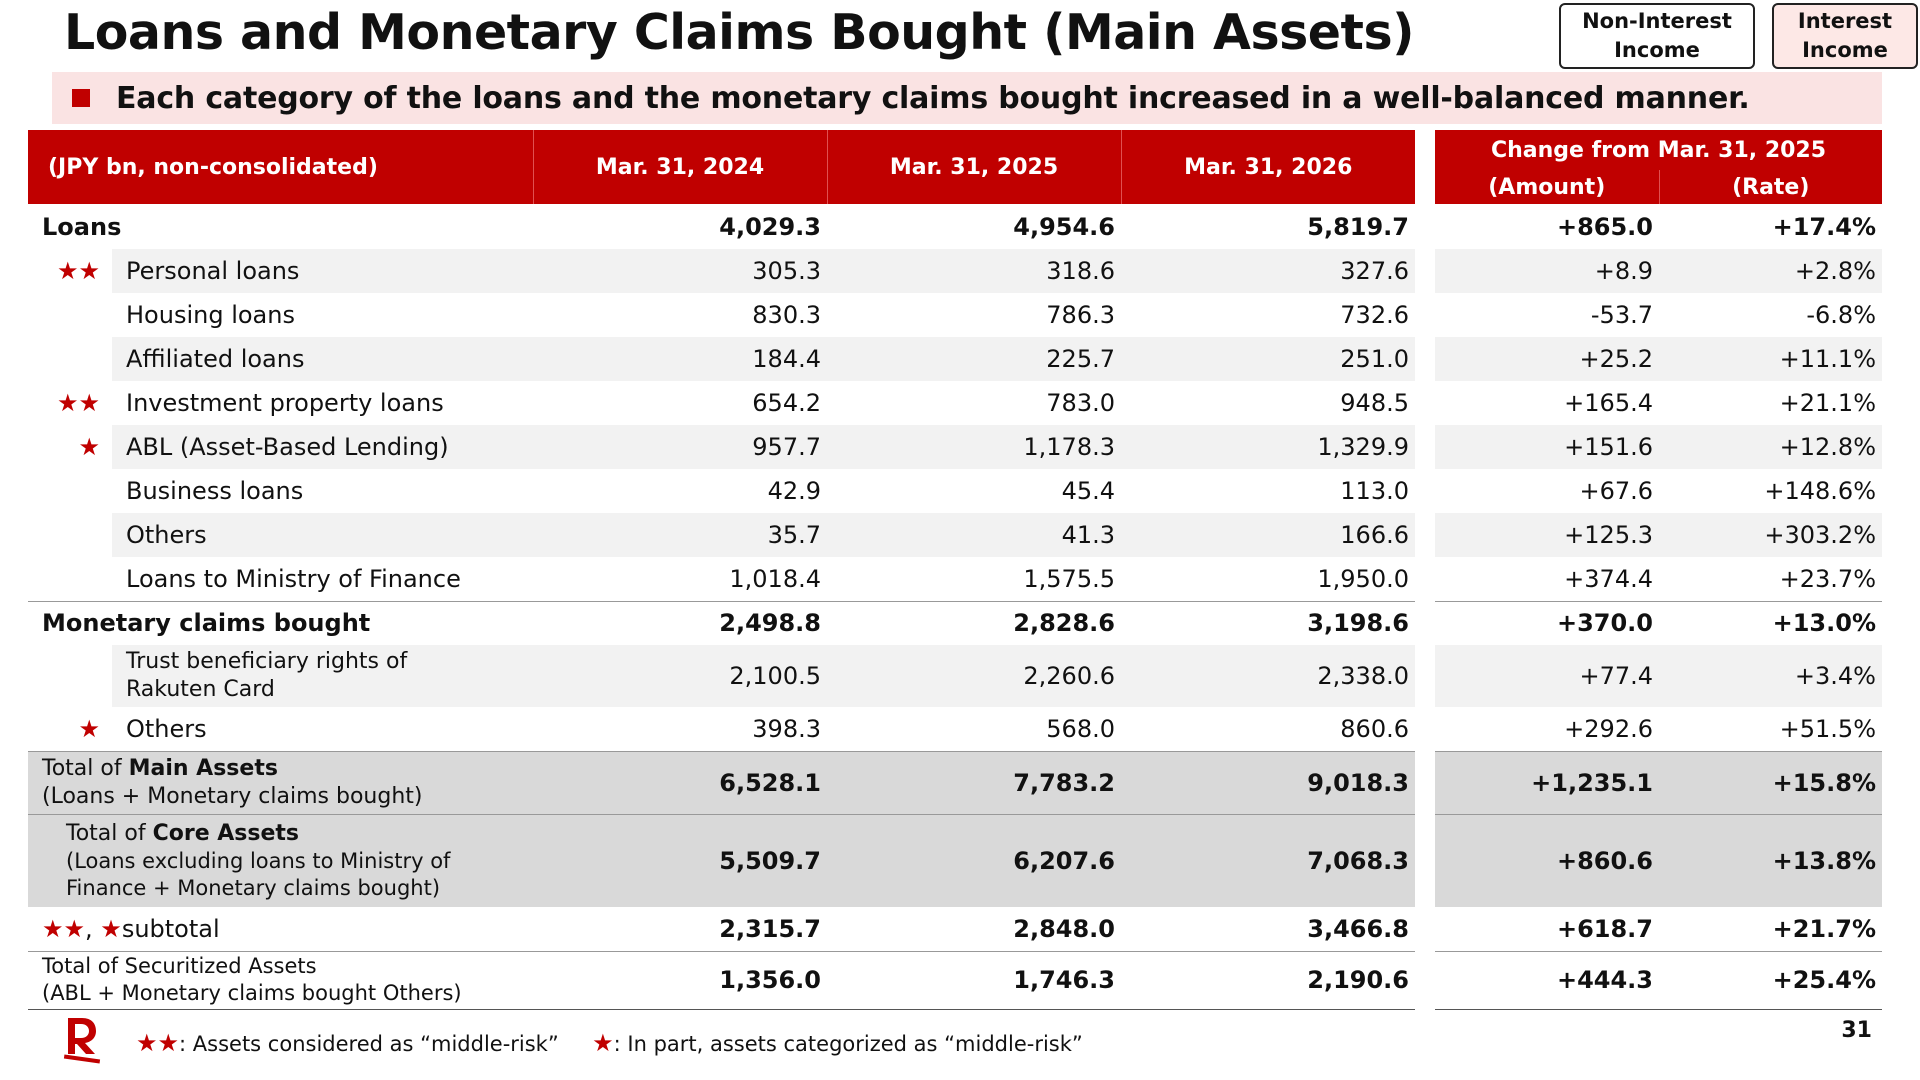  I want to click on table-cell-value: +3.4%, so click(1770, 676).